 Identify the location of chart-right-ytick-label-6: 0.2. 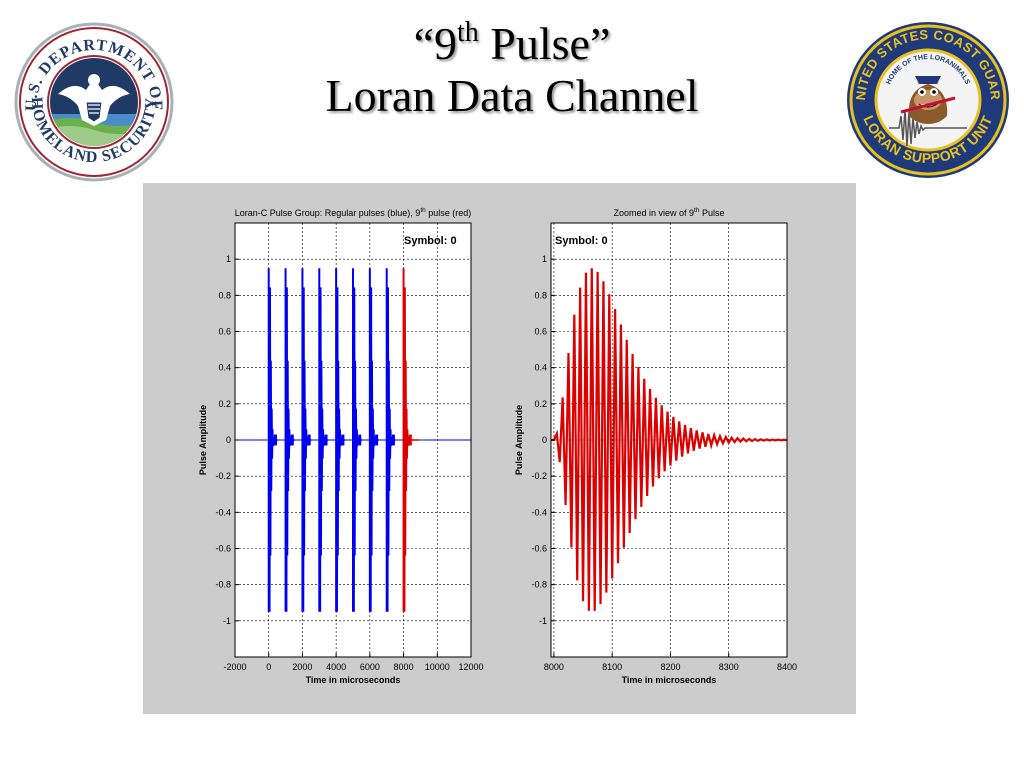
(540, 404).